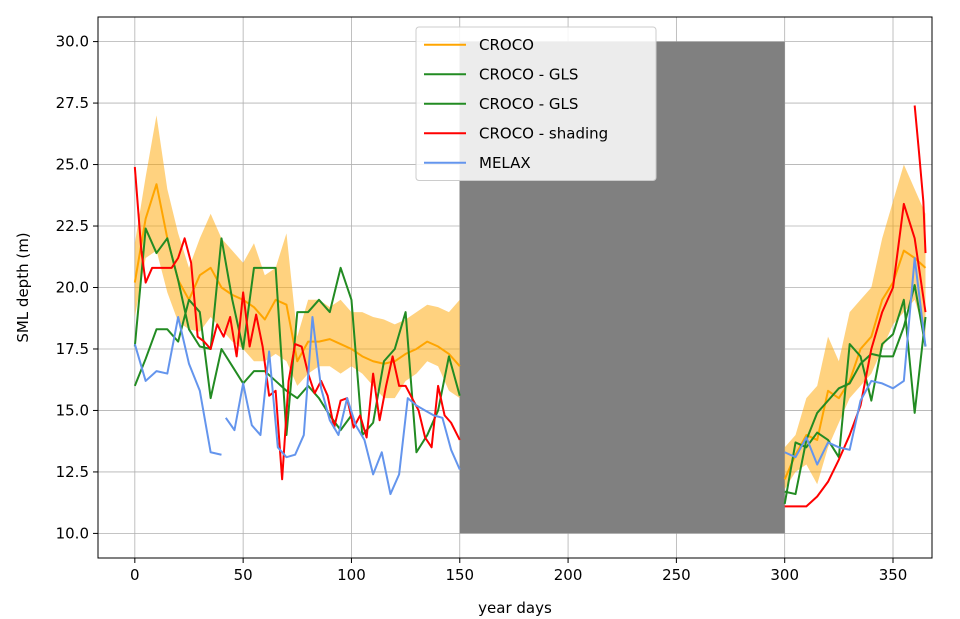  Describe the element at coordinates (72, 410) in the screenshot. I see `y-tick-label: 15.0` at that location.